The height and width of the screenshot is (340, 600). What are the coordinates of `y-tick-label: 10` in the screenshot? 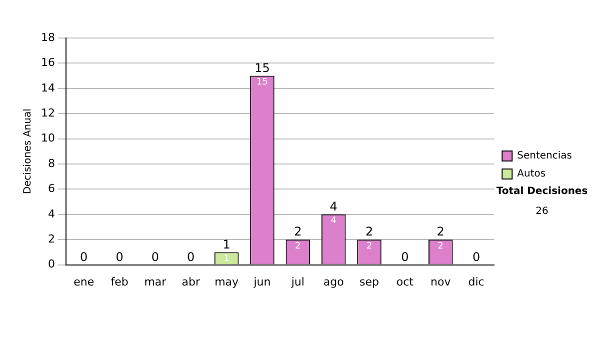 It's located at (47, 138).